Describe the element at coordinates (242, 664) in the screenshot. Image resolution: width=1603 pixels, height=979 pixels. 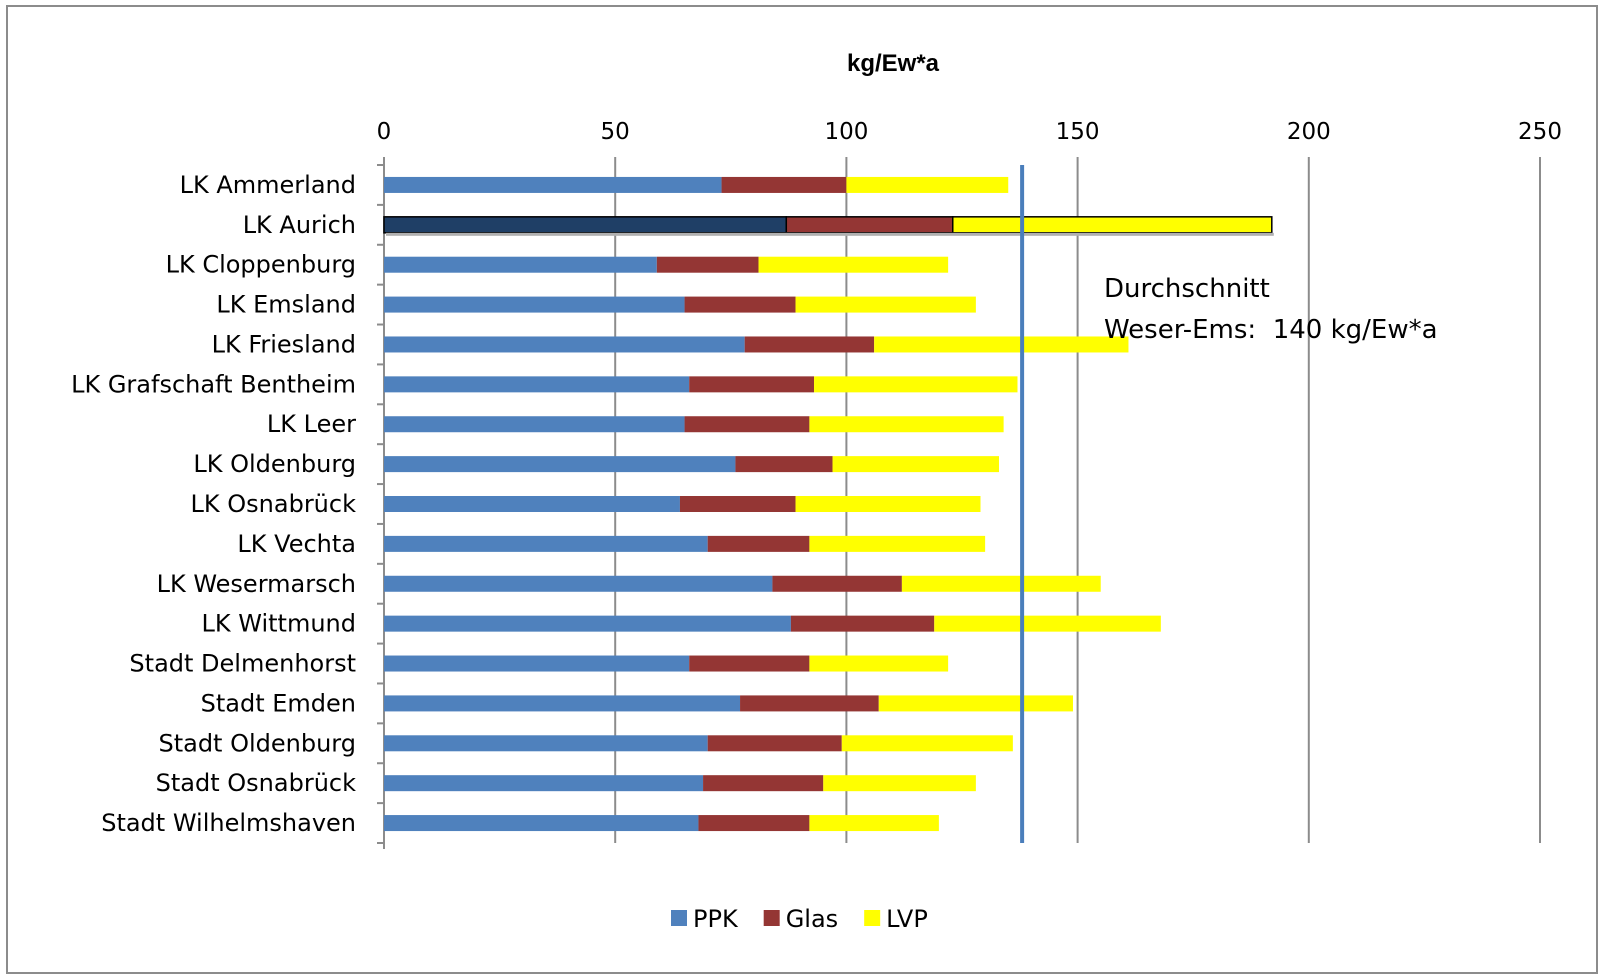
I see `category-label: Stadt Delmenhorst` at that location.